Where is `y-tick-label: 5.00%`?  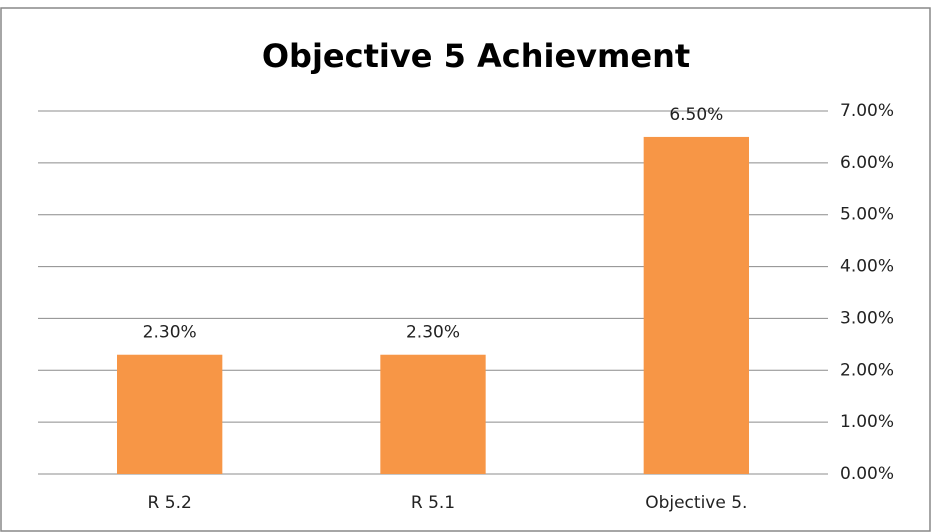
y-tick-label: 5.00% is located at coordinates (867, 215).